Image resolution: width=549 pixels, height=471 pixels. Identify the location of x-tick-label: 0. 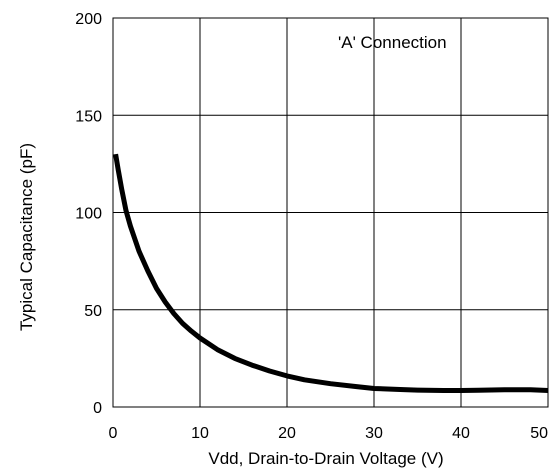
(113, 433).